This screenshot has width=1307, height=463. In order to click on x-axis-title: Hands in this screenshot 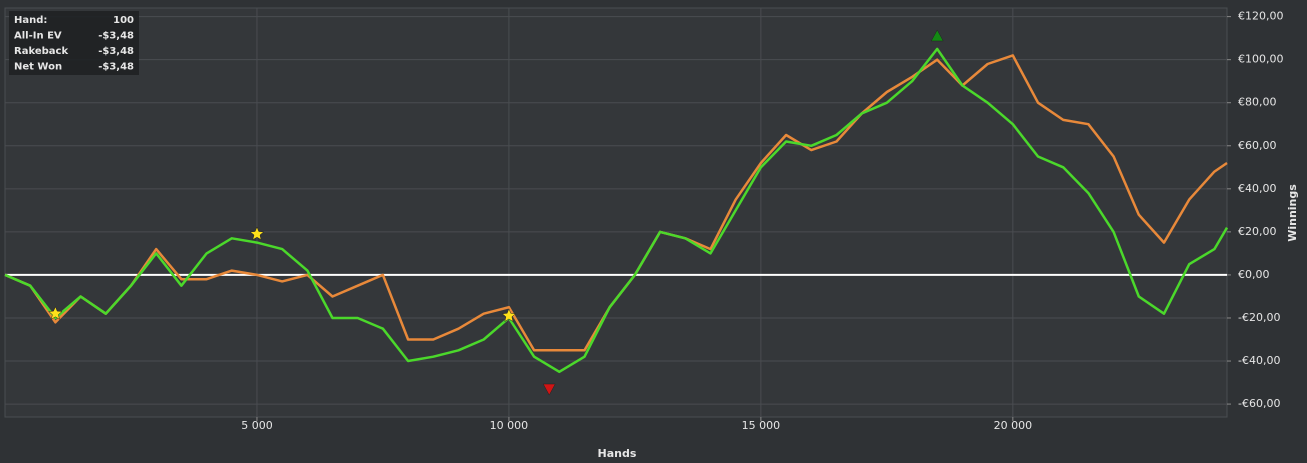, I will do `click(617, 453)`.